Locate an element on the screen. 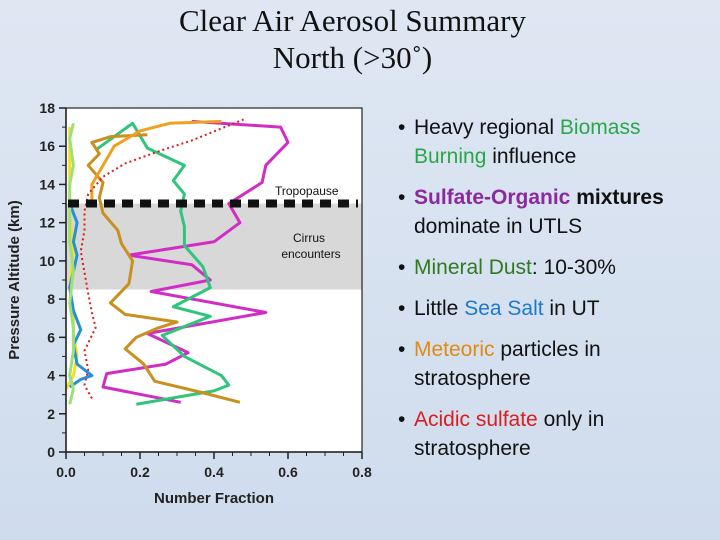  bullet-text: mixtures is located at coordinates (617, 197).